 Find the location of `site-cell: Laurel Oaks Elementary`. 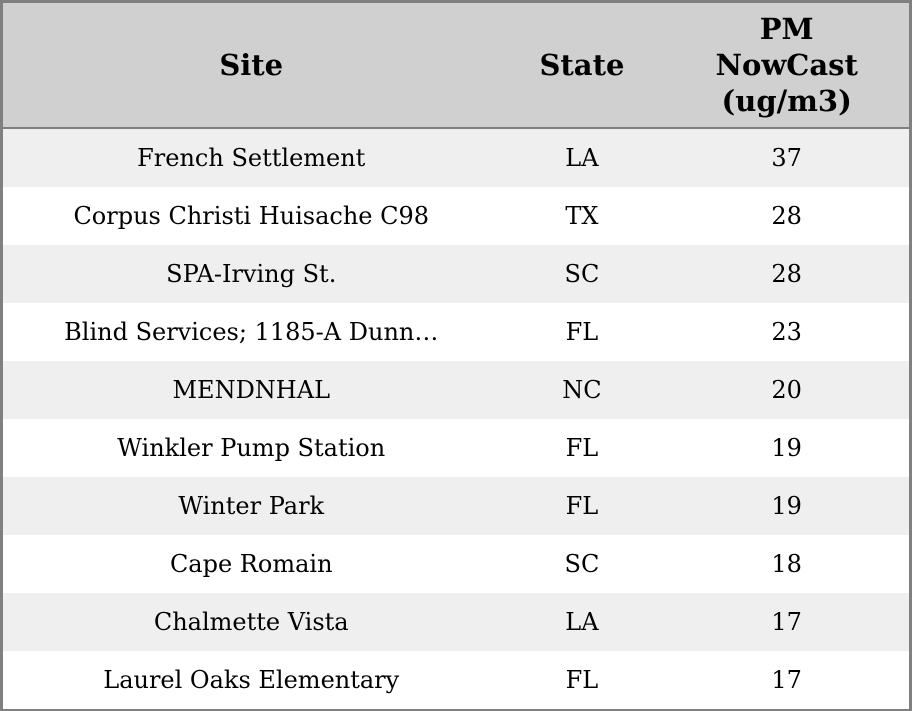

site-cell: Laurel Oaks Elementary is located at coordinates (251, 680).